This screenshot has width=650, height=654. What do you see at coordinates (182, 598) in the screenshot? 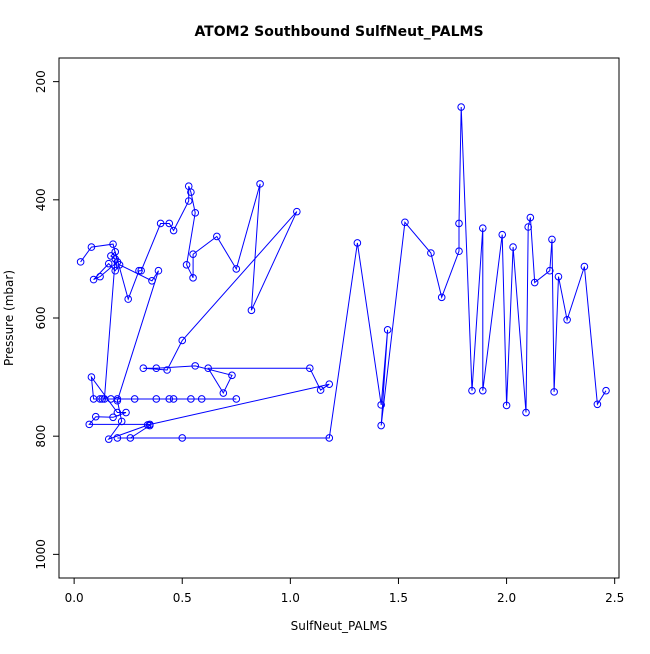
I see `x-tick-label: 0.5` at bounding box center [182, 598].